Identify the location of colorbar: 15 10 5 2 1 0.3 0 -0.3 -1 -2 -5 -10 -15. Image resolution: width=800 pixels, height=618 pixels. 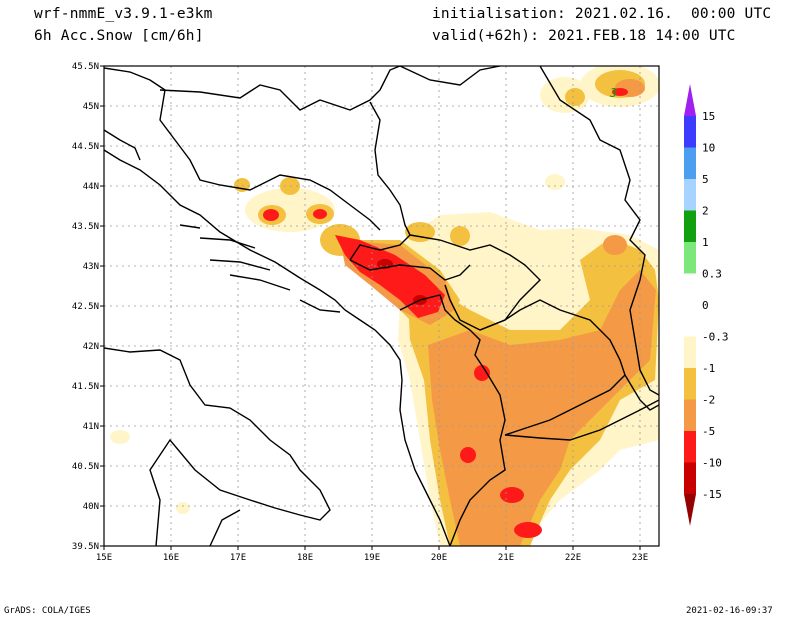
(706, 305).